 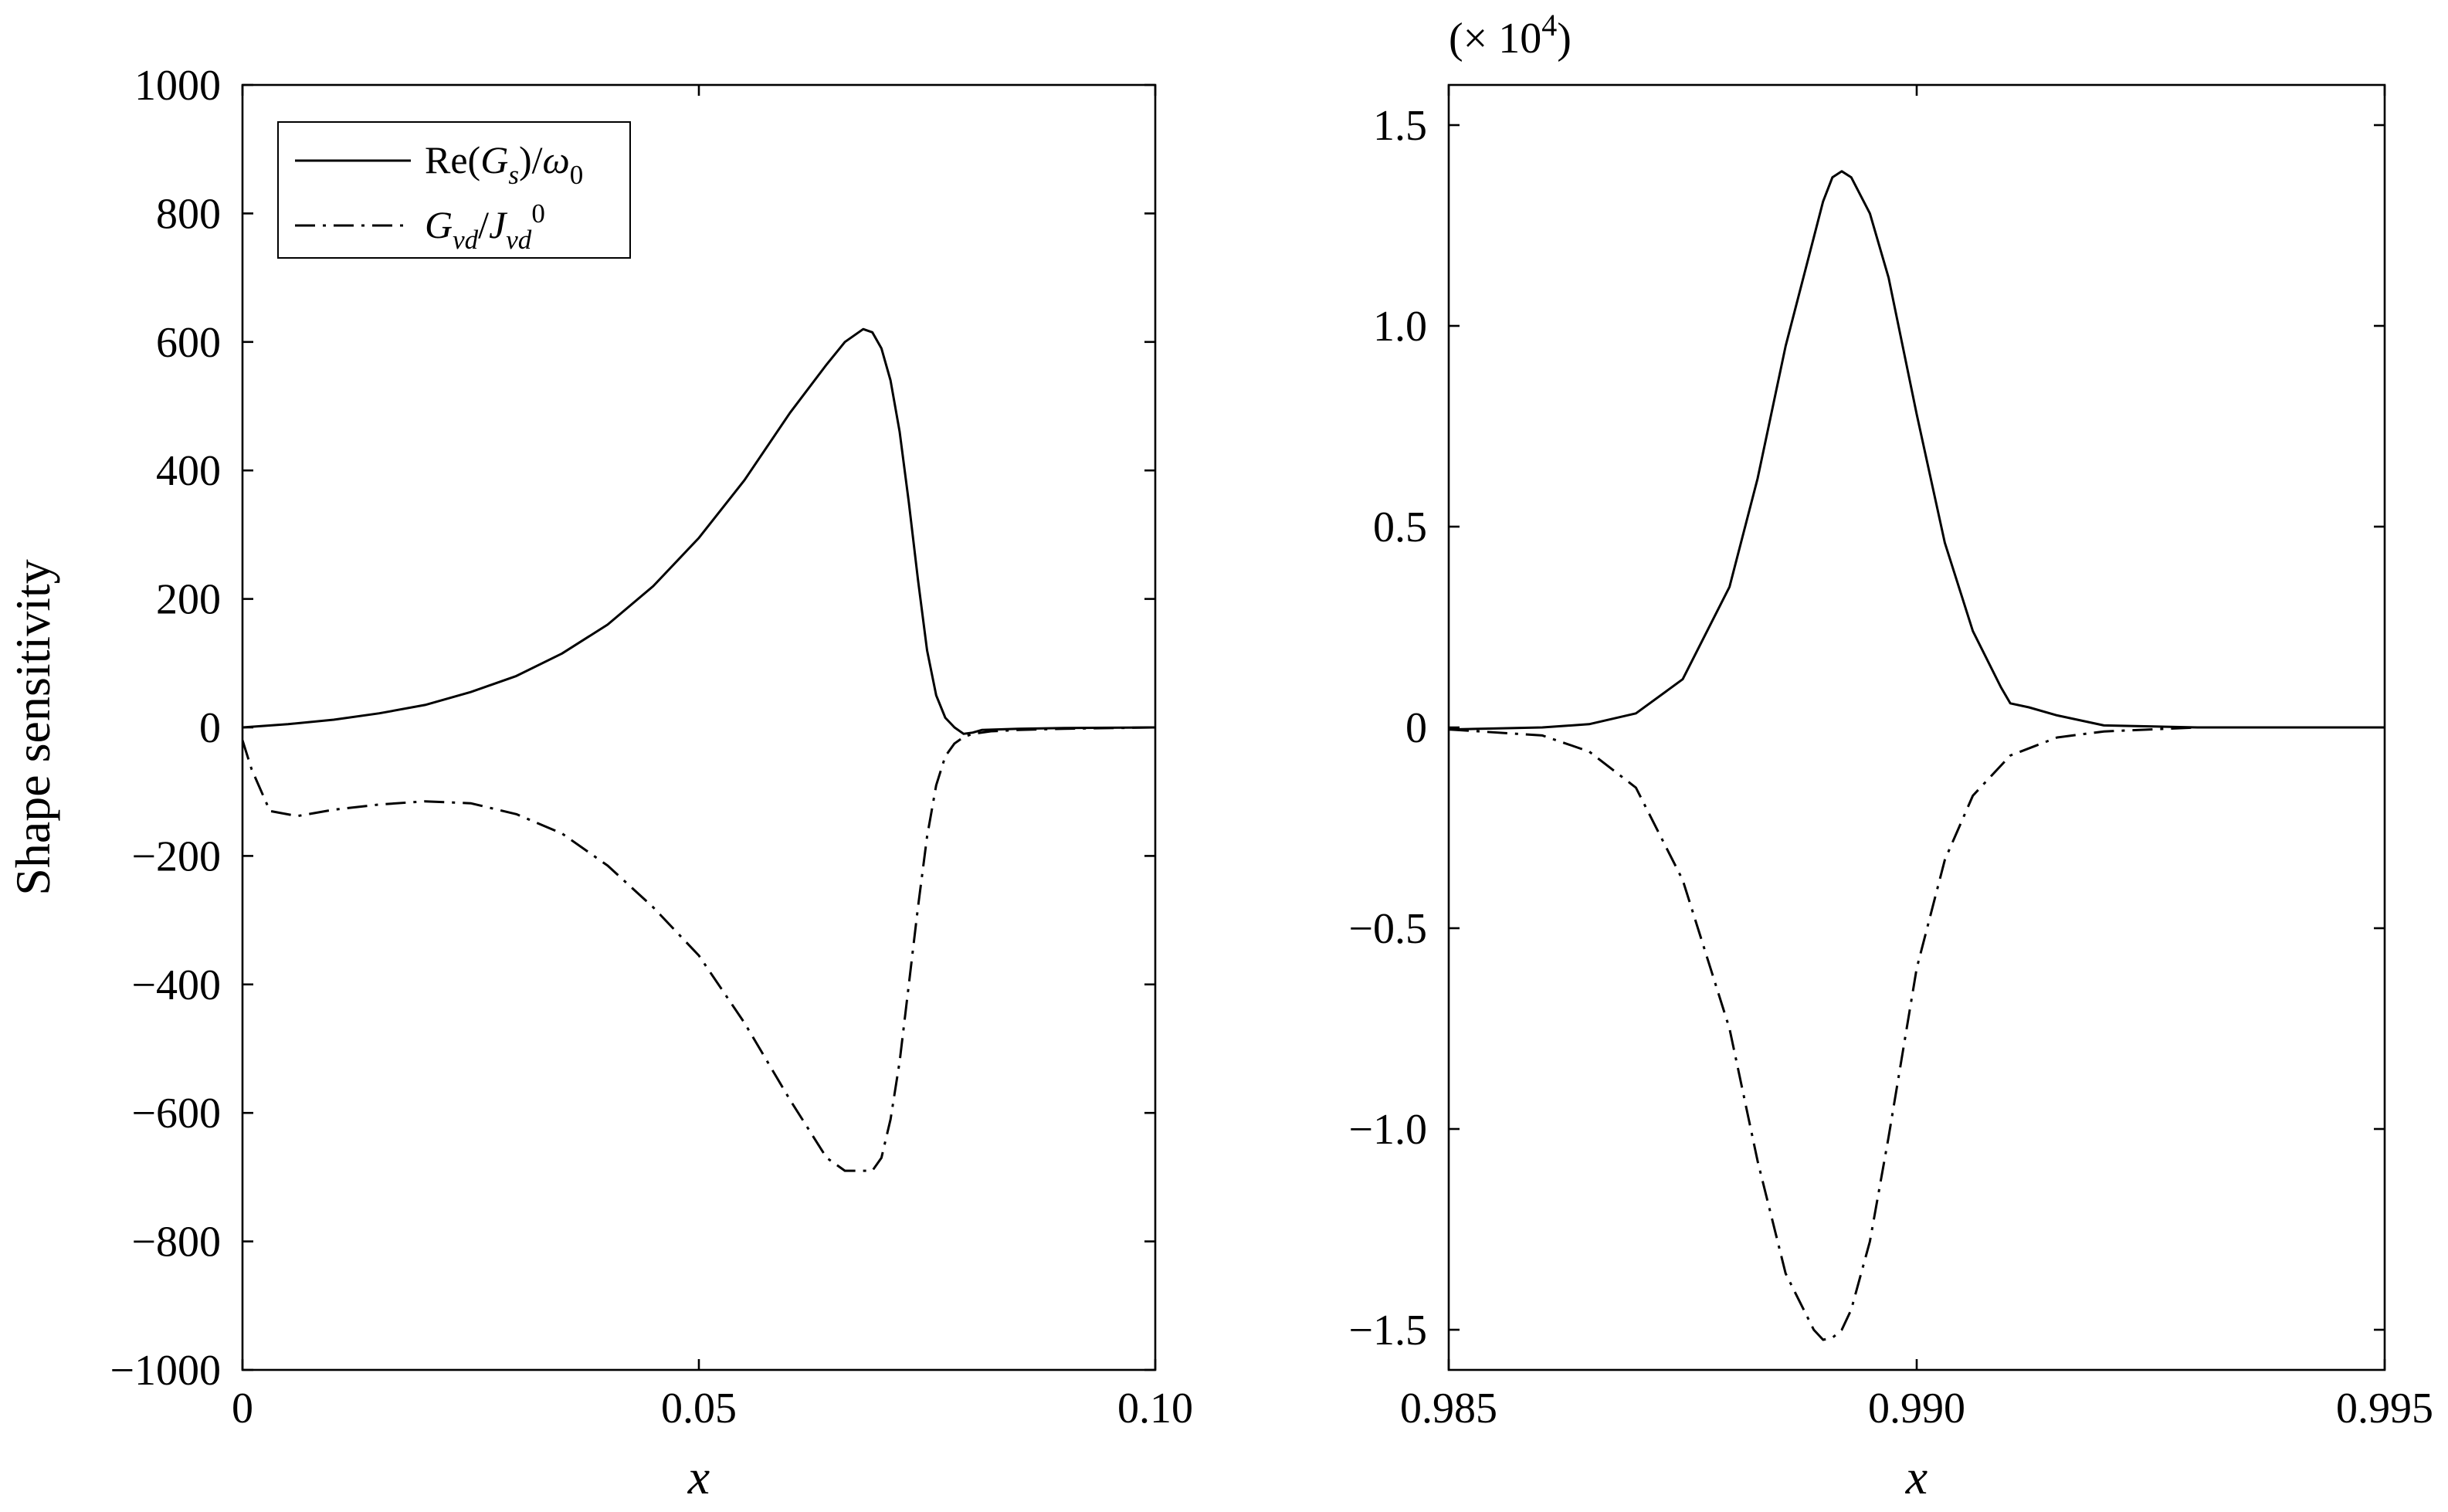 I want to click on y-tick-label: −800, so click(x=176, y=1242).